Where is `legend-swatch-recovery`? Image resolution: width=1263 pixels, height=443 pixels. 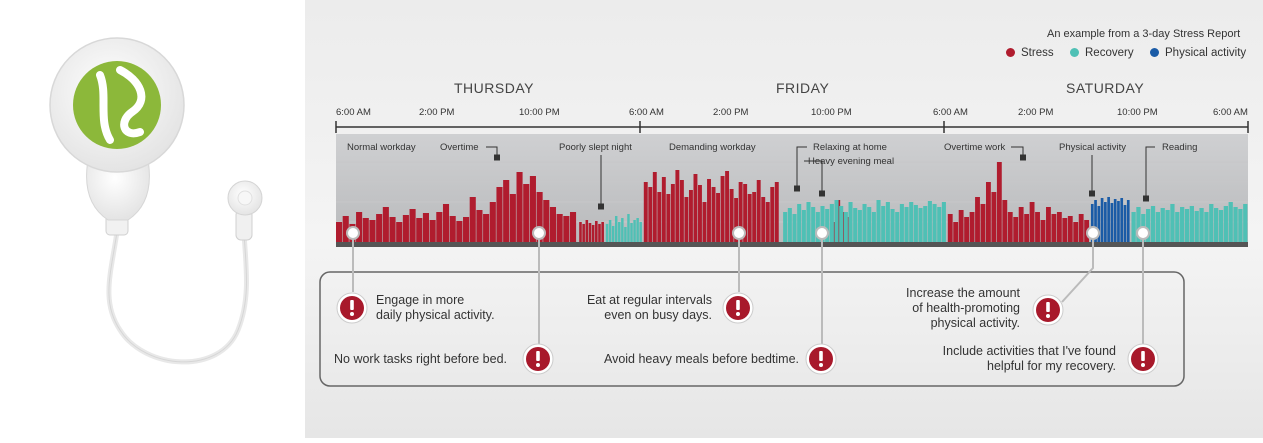
legend-swatch-recovery is located at coordinates (1074, 52).